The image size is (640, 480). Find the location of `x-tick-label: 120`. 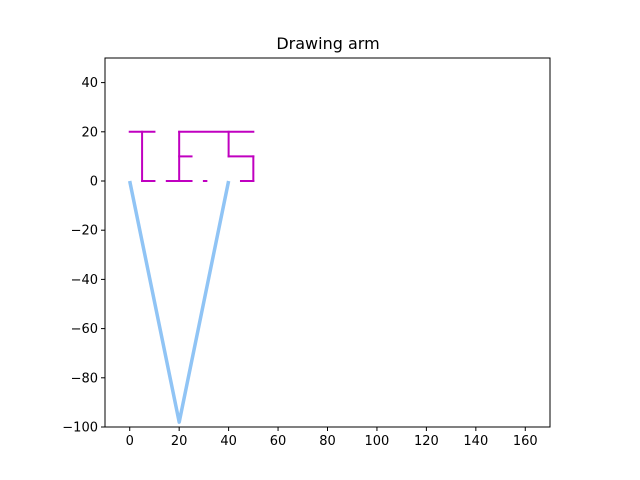

x-tick-label: 120 is located at coordinates (426, 441).